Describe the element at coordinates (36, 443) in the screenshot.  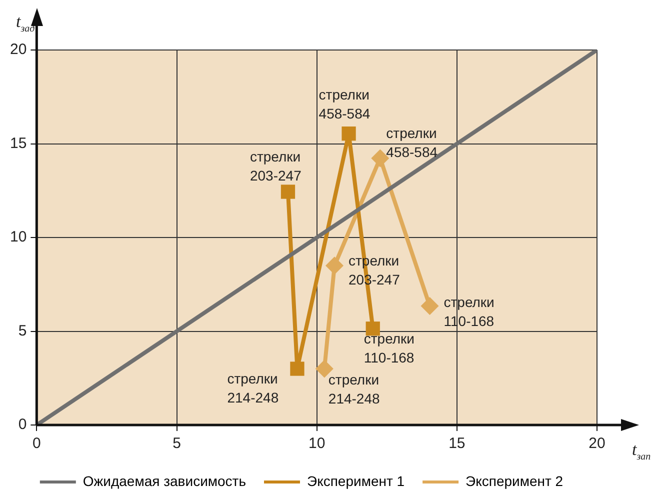
I see `x-tick-label: 0` at that location.